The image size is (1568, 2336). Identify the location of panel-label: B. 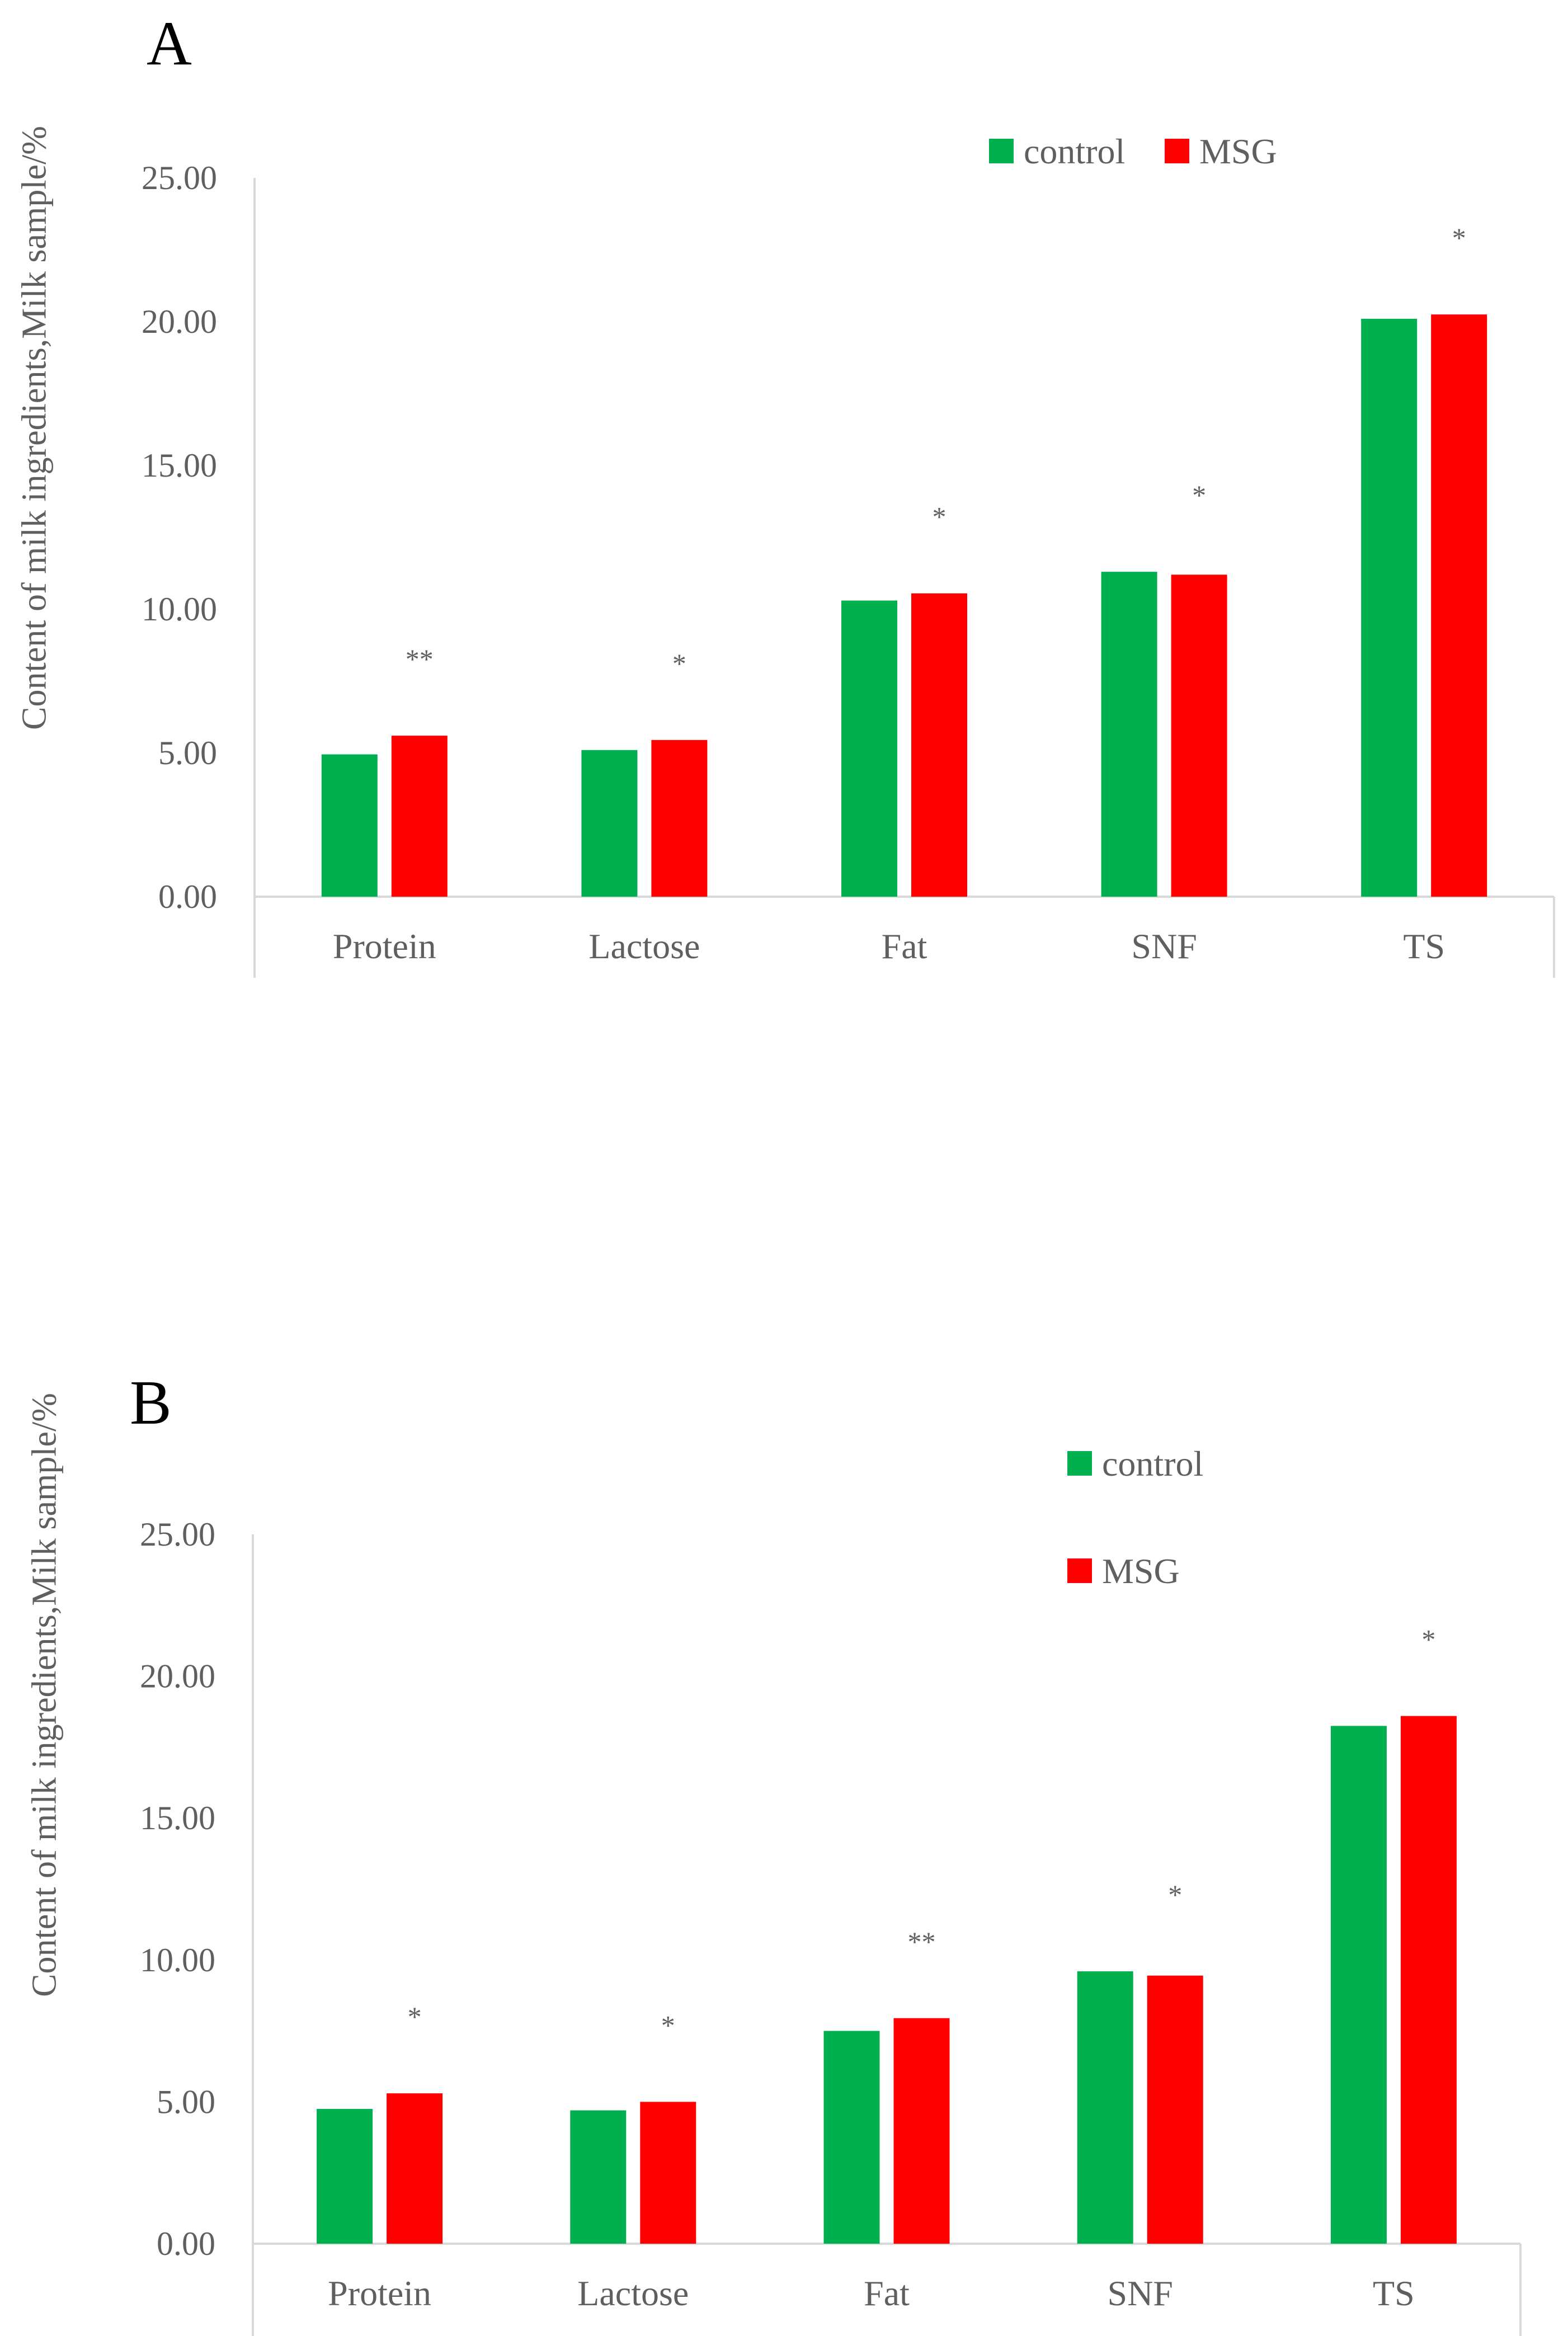
(151, 1403).